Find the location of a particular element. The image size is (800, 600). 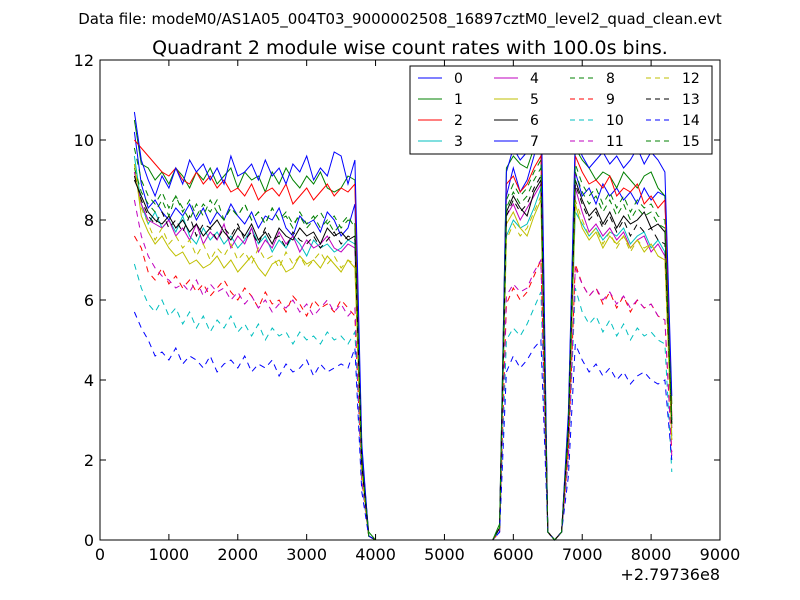

legend-label-10: 10 is located at coordinates (615, 121).